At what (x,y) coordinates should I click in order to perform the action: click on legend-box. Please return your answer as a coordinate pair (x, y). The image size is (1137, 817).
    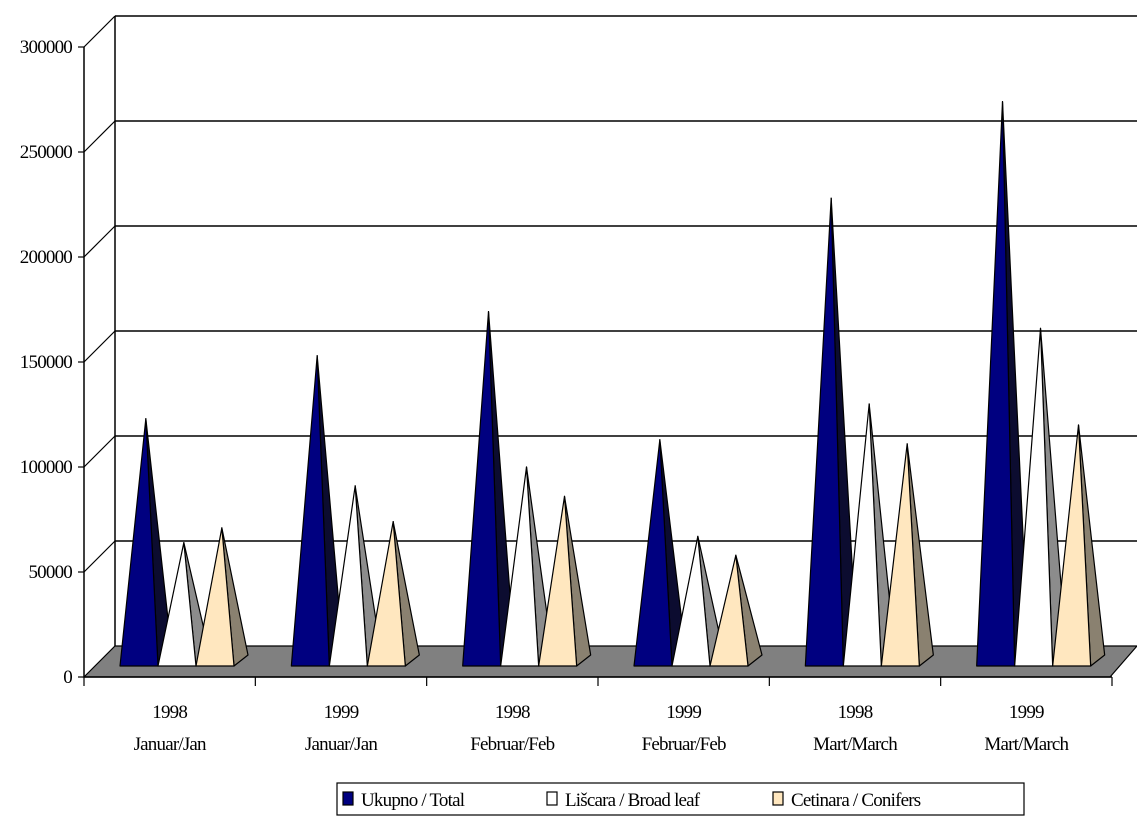
    Looking at the image, I should click on (680, 799).